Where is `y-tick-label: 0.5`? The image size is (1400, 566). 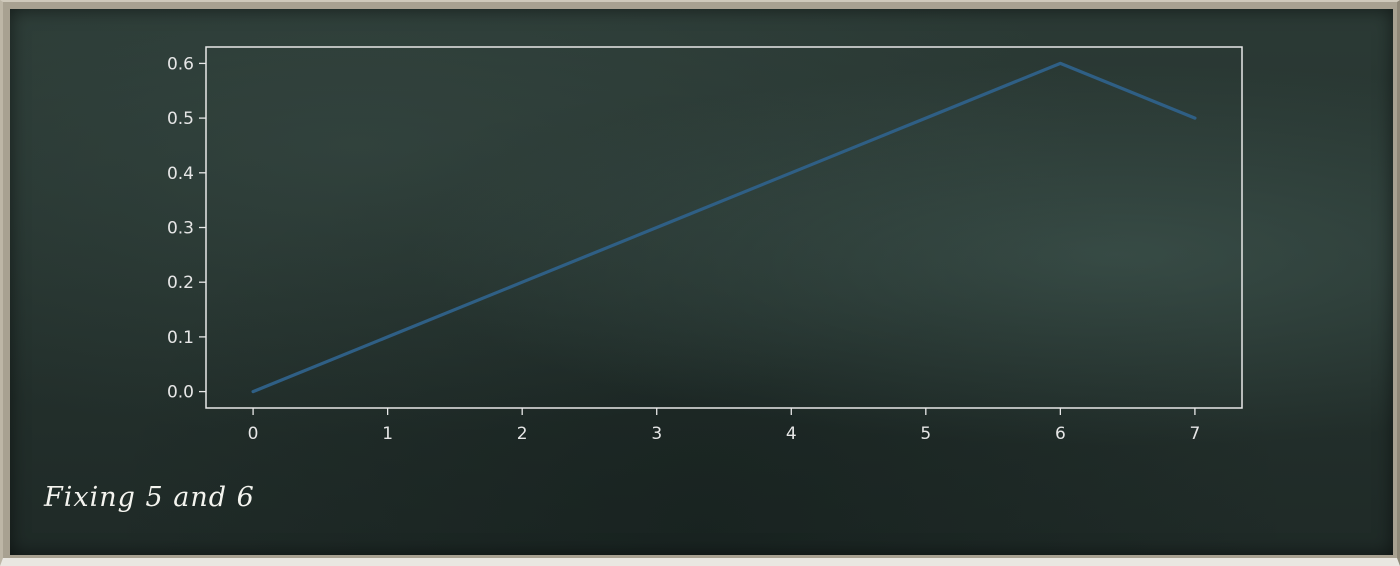
y-tick-label: 0.5 is located at coordinates (180, 119).